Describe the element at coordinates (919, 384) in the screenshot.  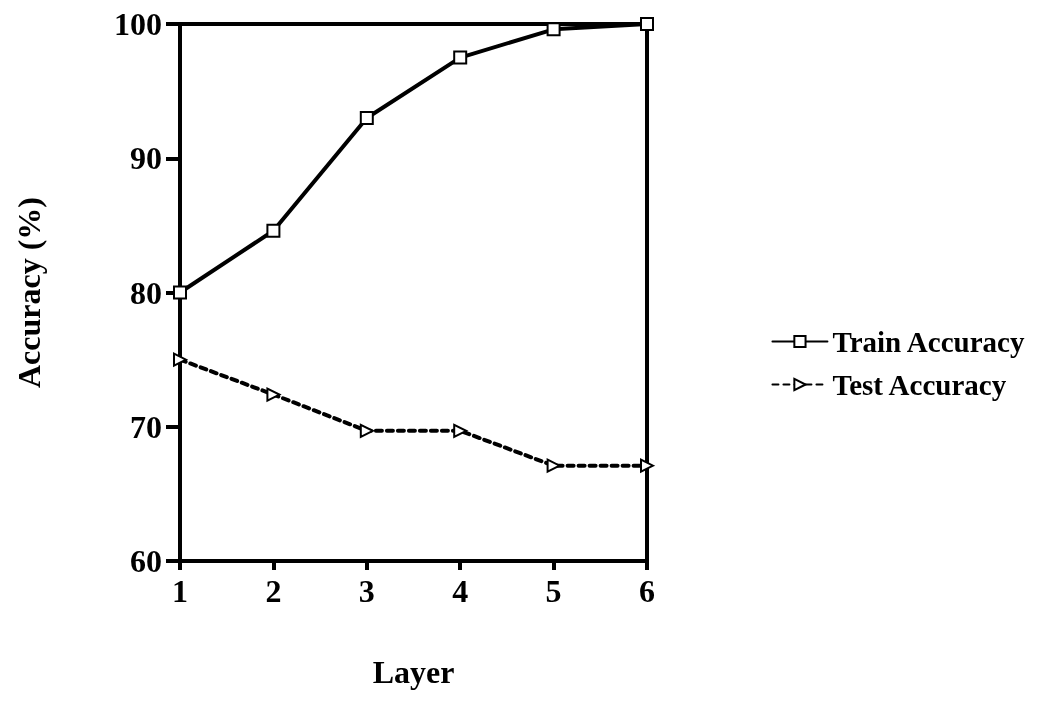
I see `legend-label: Test Accuracy` at that location.